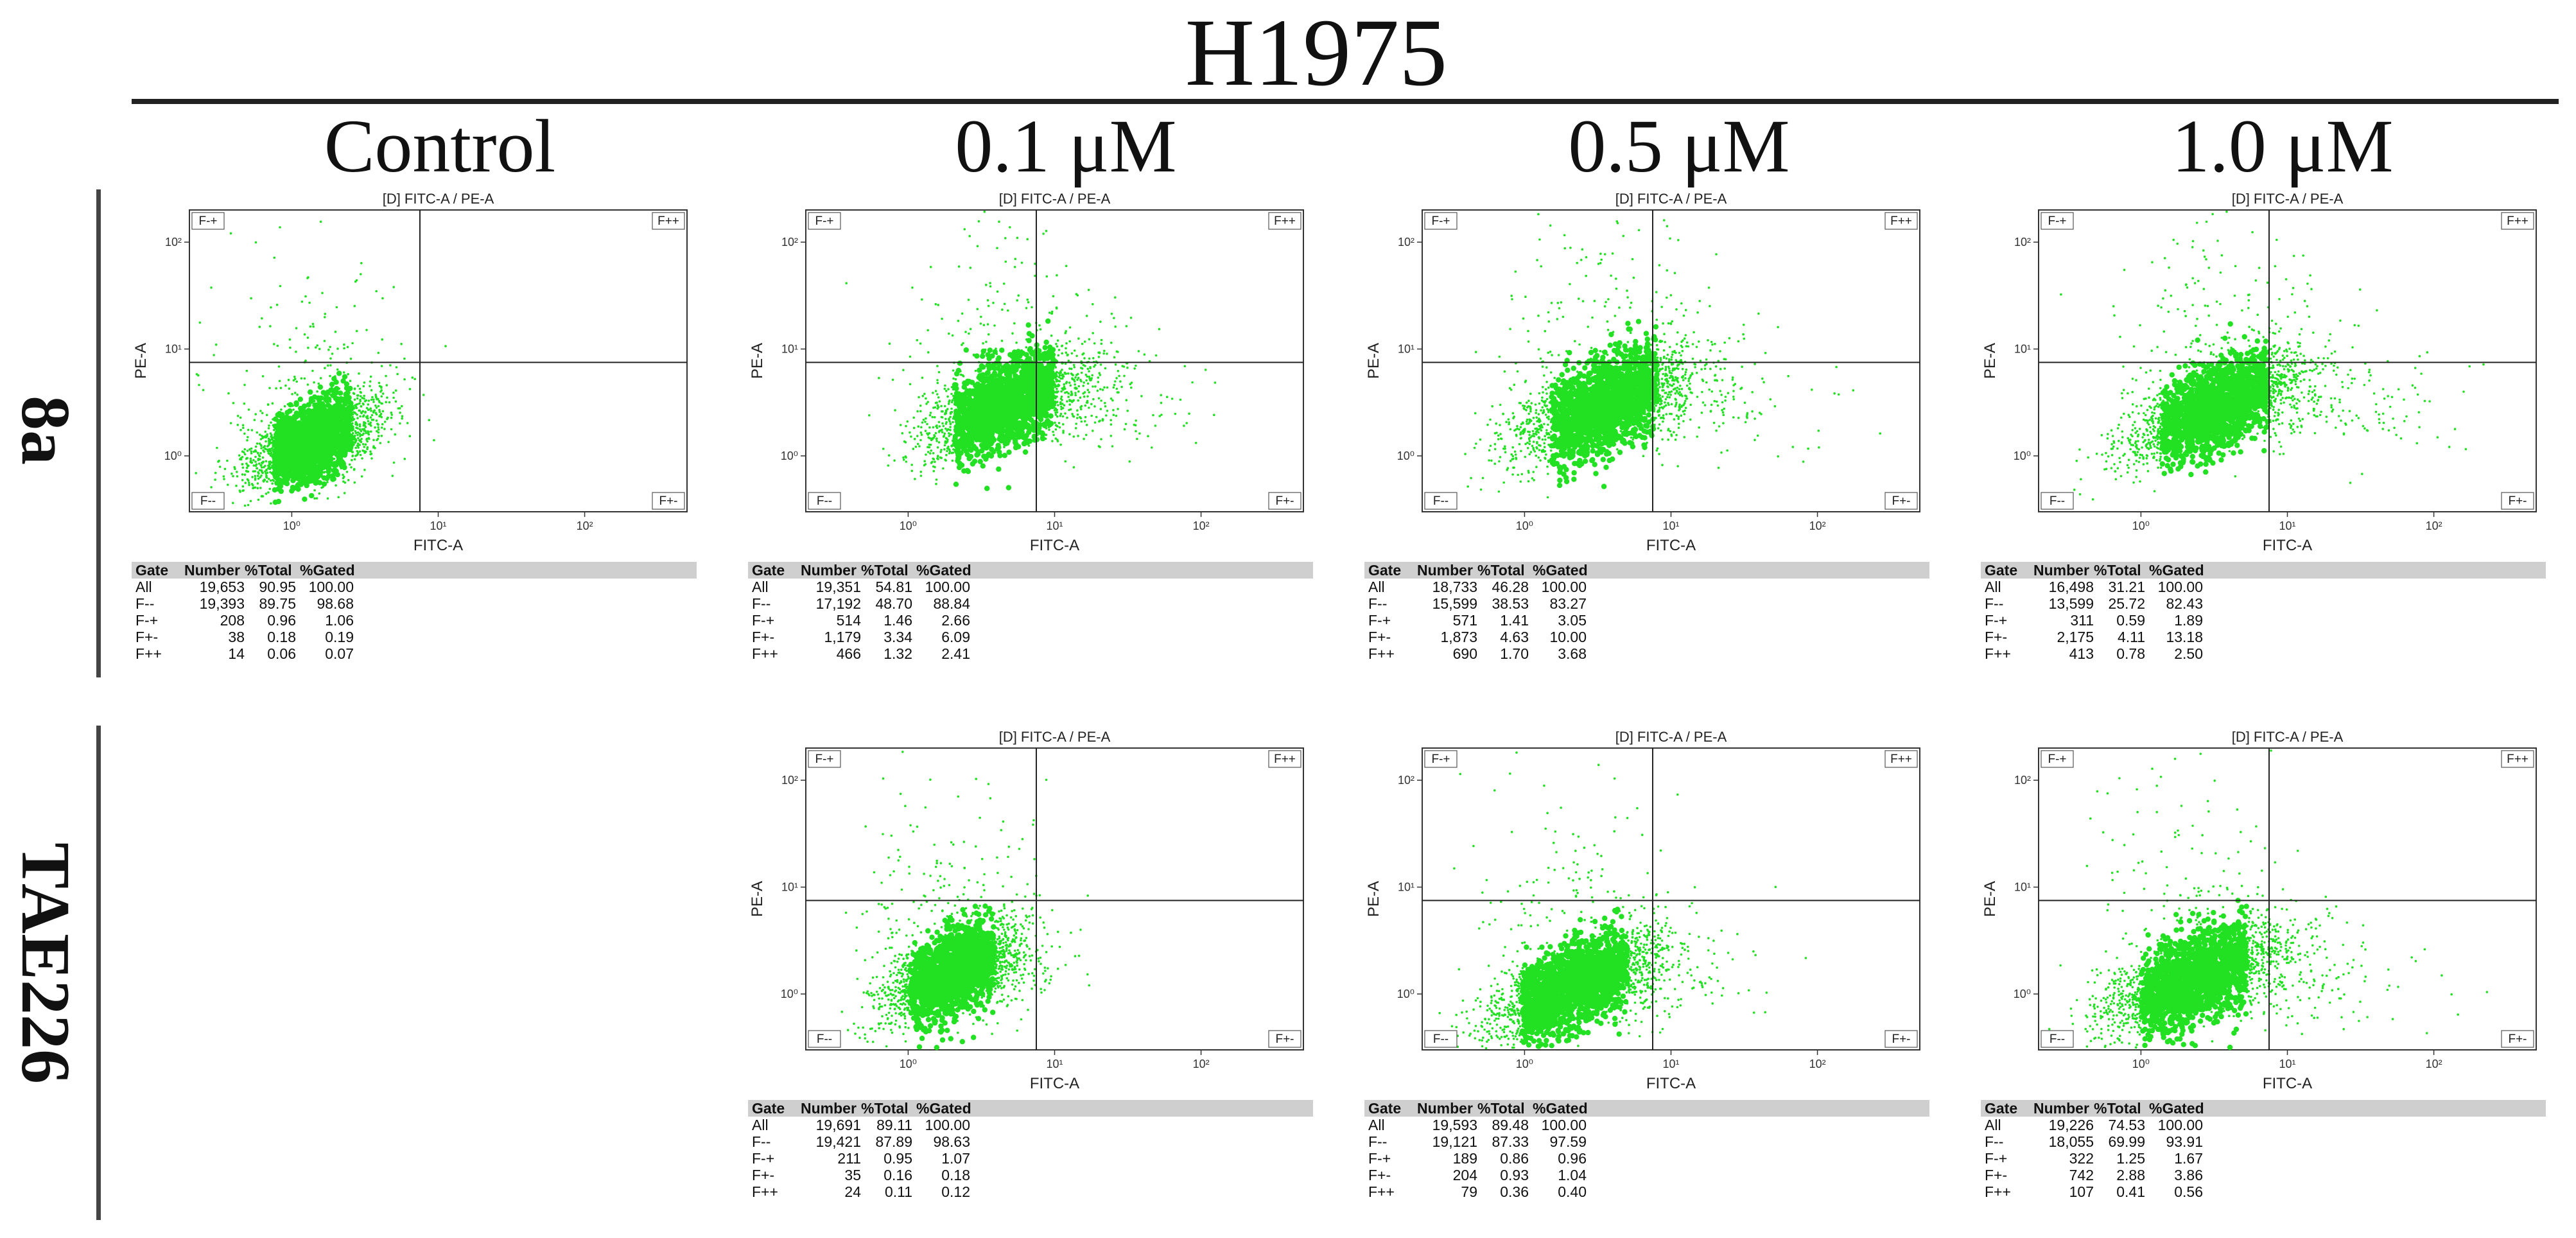  Describe the element at coordinates (1510, 1125) in the screenshot. I see `gate-cell: 89.48` at that location.